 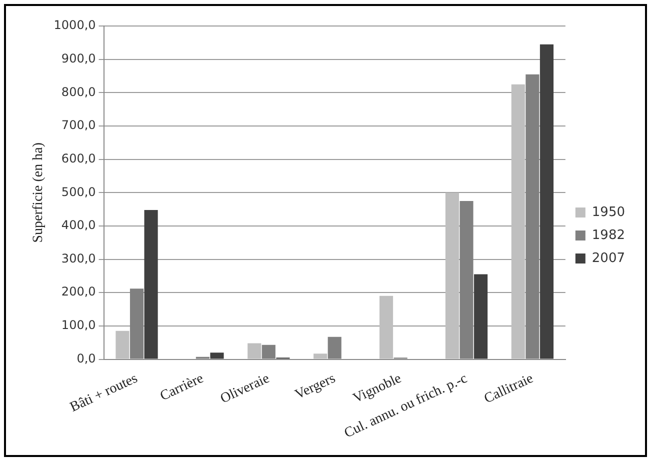 I want to click on legend-label: 1950, so click(x=609, y=212).